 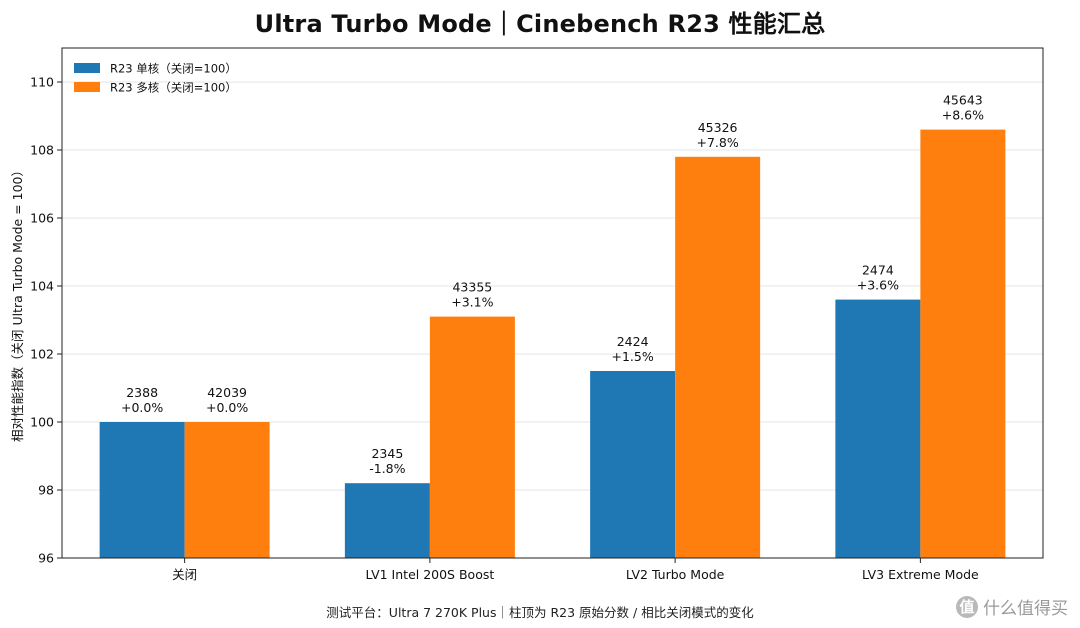 I want to click on bar-raw-score-label: 43355, so click(x=472, y=287).